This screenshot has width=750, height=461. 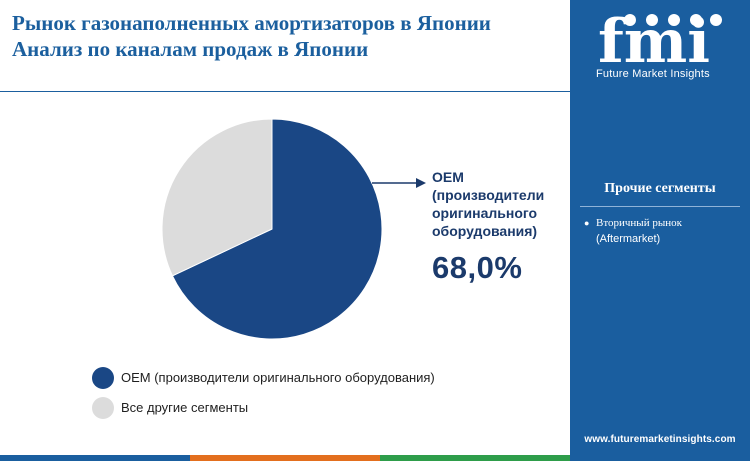 What do you see at coordinates (639, 223) in the screenshot?
I see `other-segment-label: Вторичный рынок` at bounding box center [639, 223].